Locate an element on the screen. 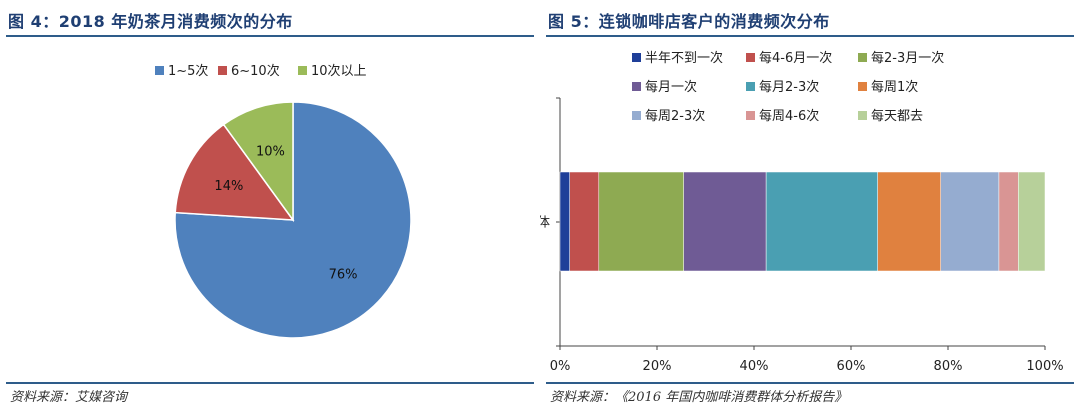 This screenshot has height=420, width=1080. legend-label: 每天都去 is located at coordinates (897, 116).